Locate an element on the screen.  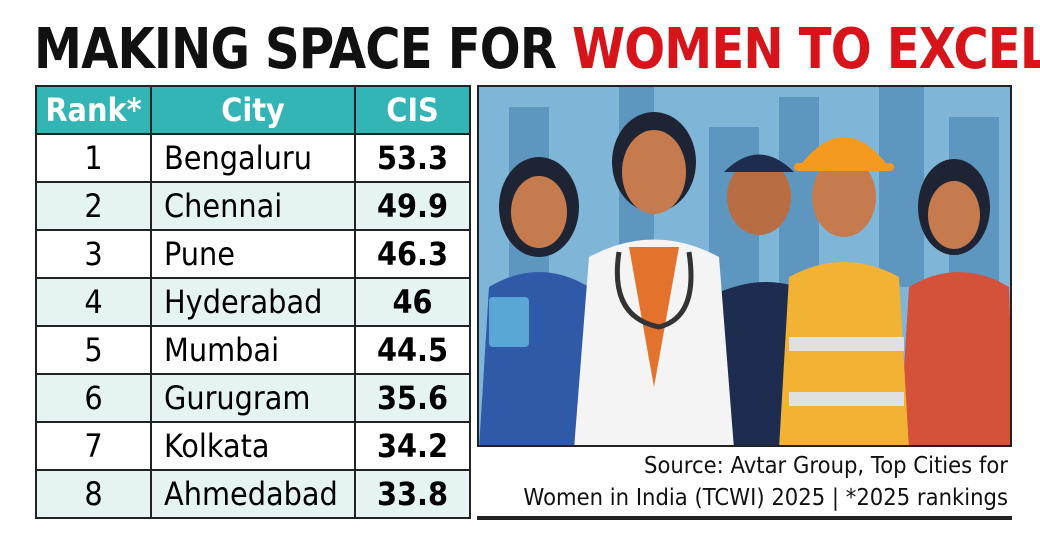
table-row: 2 Chennai 49.9 is located at coordinates (253, 206).